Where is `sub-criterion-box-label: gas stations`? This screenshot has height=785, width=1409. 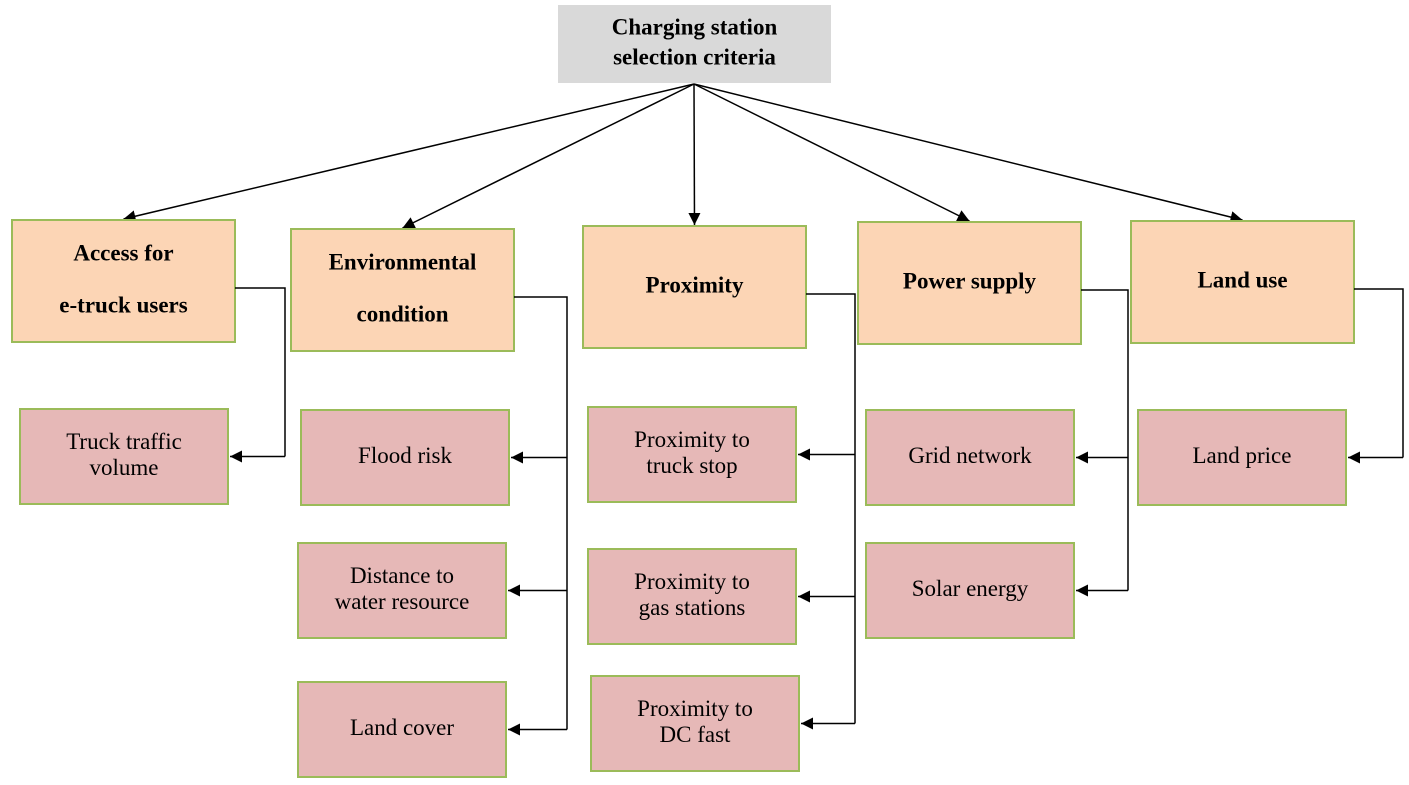 sub-criterion-box-label: gas stations is located at coordinates (692, 607).